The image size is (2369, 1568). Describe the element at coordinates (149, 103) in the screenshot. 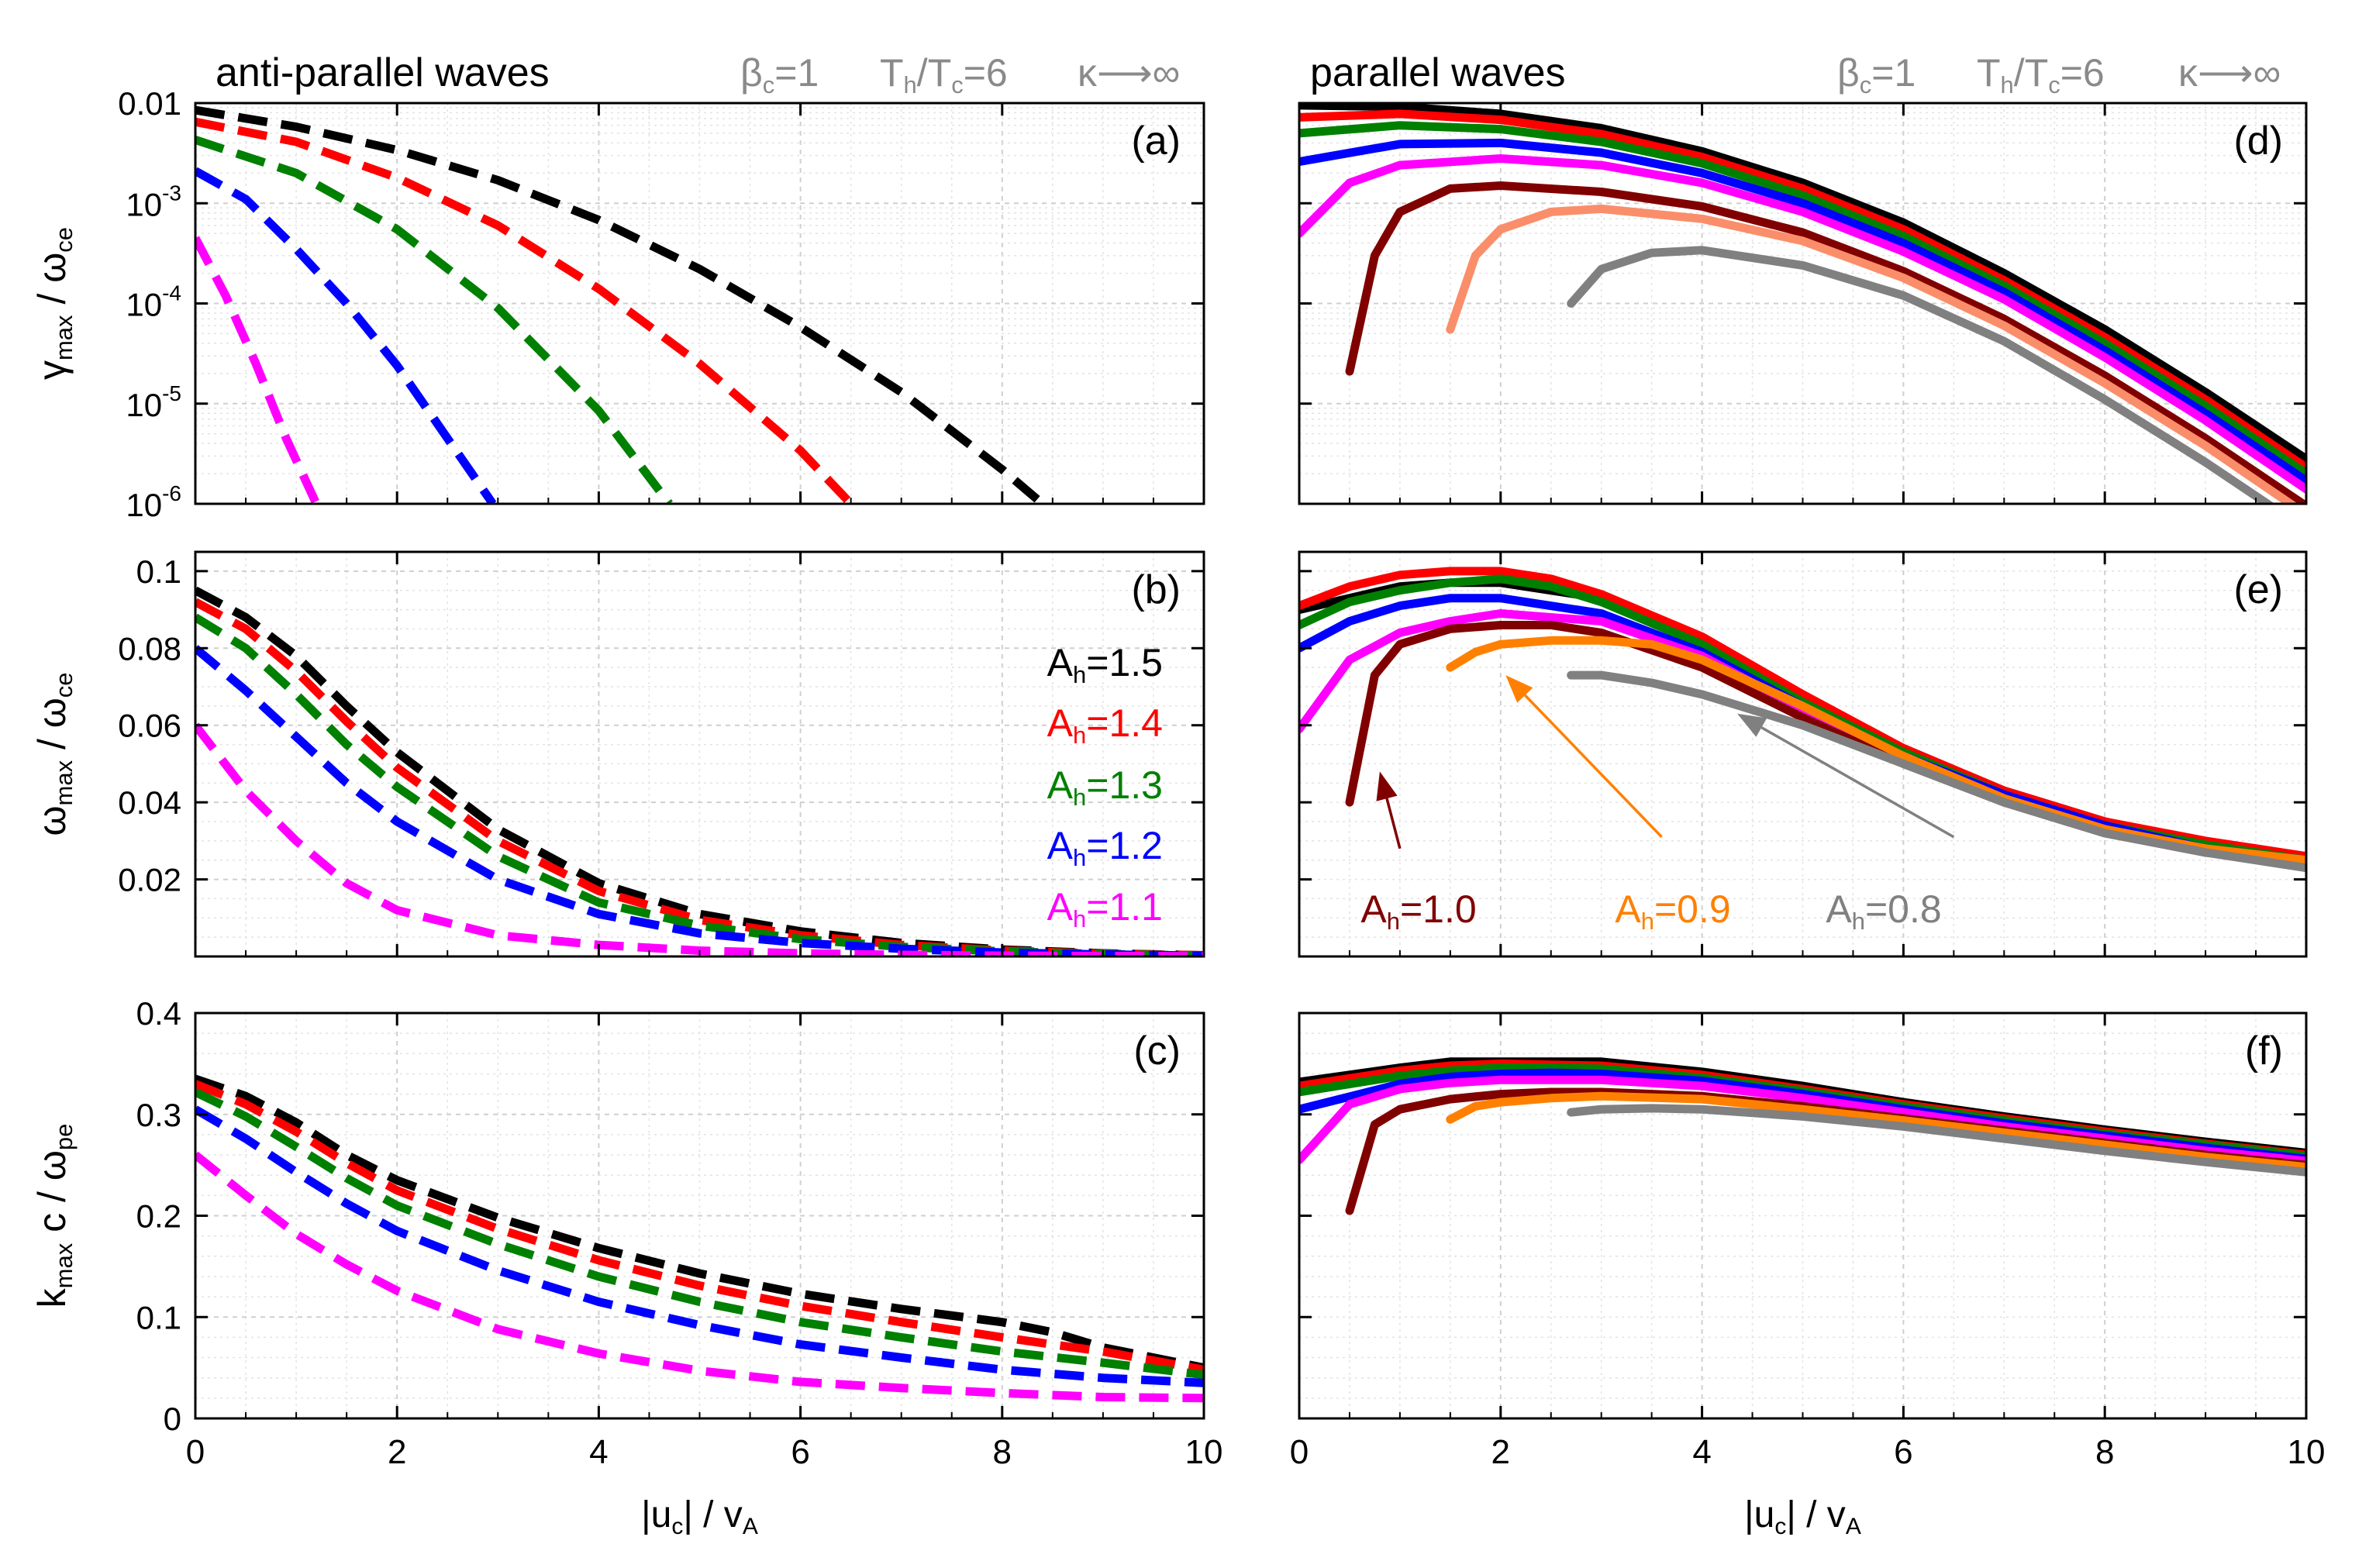

I see `y-tick-label: 0.01` at that location.